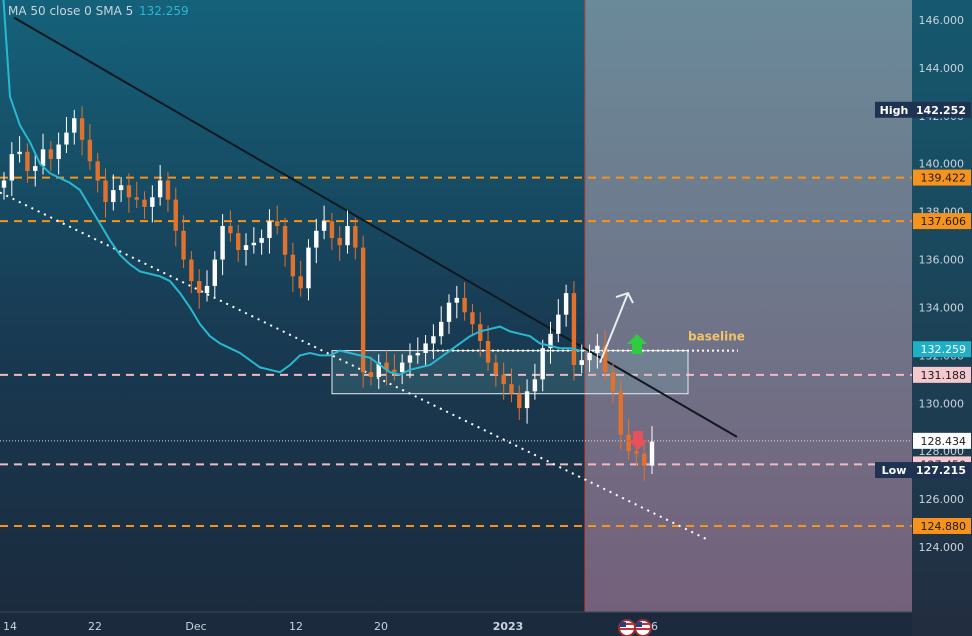 The image size is (972, 636). I want to click on high-marker: High 142.252, so click(923, 109).